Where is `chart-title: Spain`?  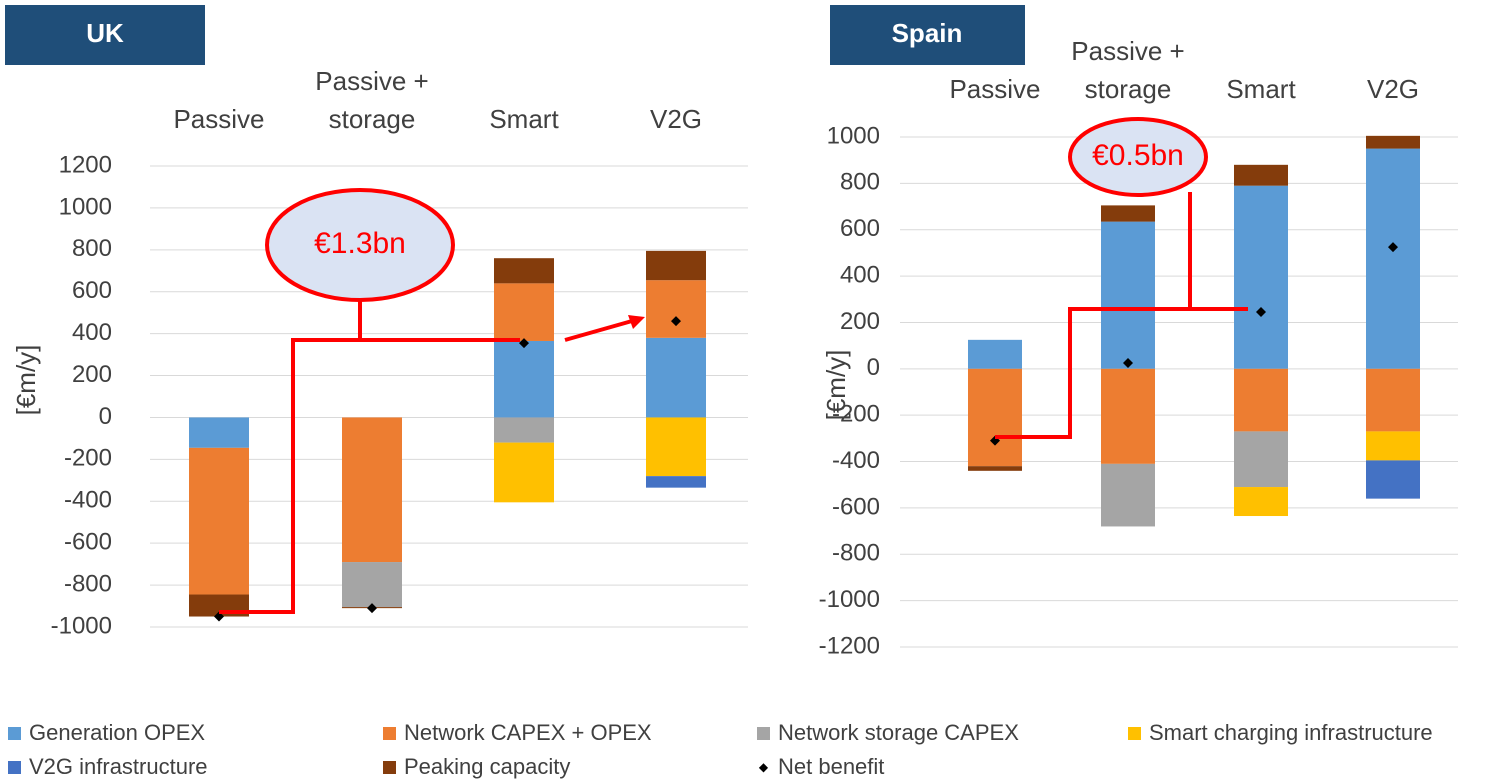 chart-title: Spain is located at coordinates (927, 33).